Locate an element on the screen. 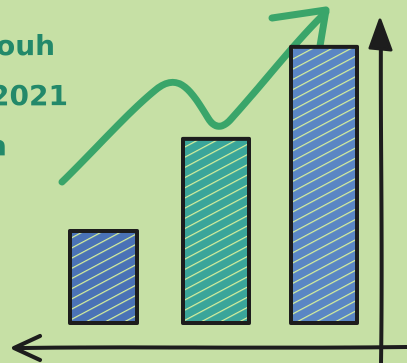 The height and width of the screenshot is (363, 407). headline-line-3: a is located at coordinates (3, 146).